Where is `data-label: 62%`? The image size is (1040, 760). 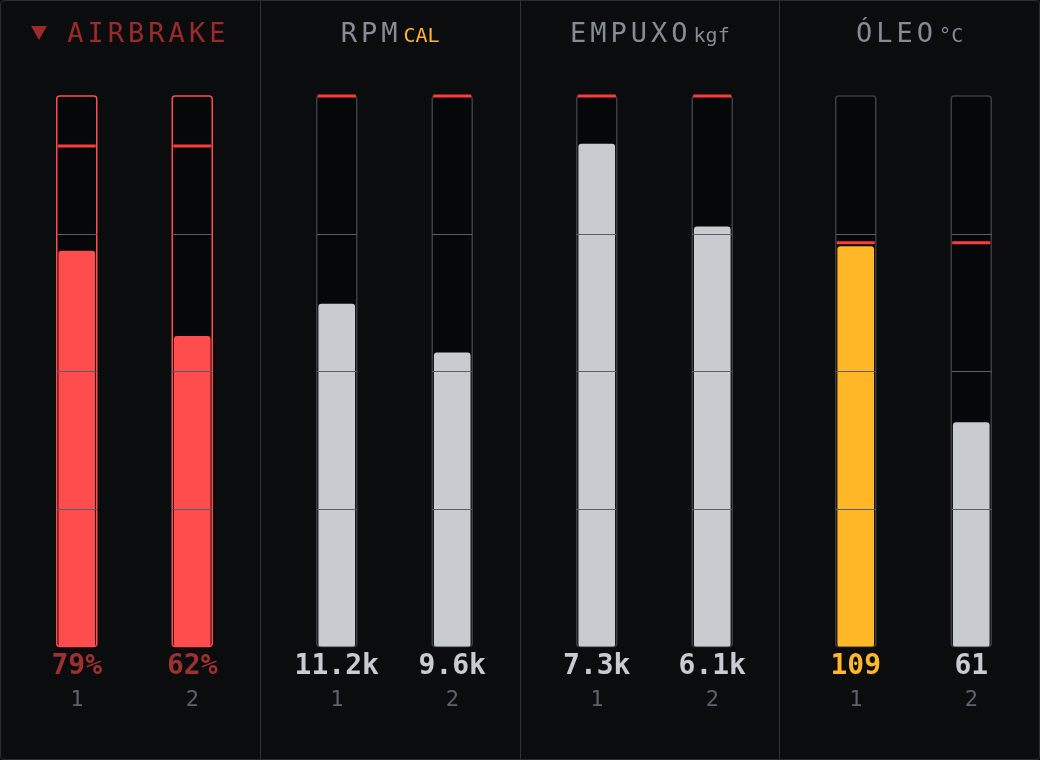 data-label: 62% is located at coordinates (192, 664).